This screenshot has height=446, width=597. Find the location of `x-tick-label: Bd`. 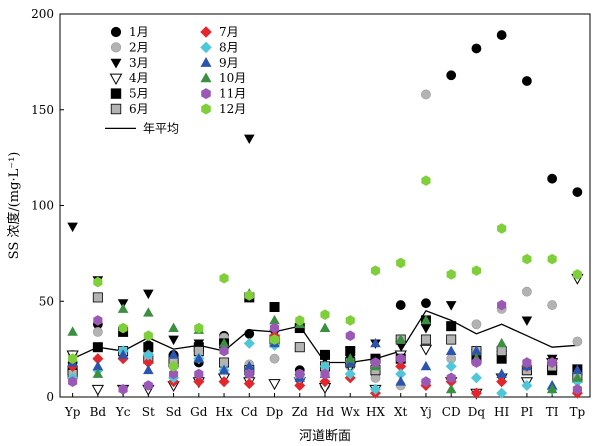

x-tick-label: Bd is located at coordinates (98, 412).